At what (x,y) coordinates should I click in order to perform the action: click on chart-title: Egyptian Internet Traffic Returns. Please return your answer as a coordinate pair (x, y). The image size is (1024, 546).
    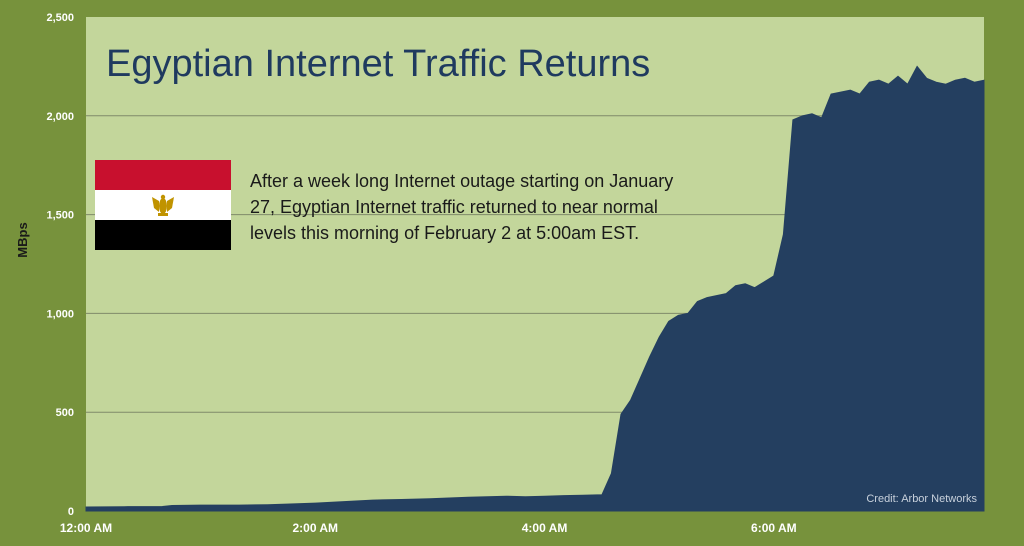
    Looking at the image, I should click on (378, 64).